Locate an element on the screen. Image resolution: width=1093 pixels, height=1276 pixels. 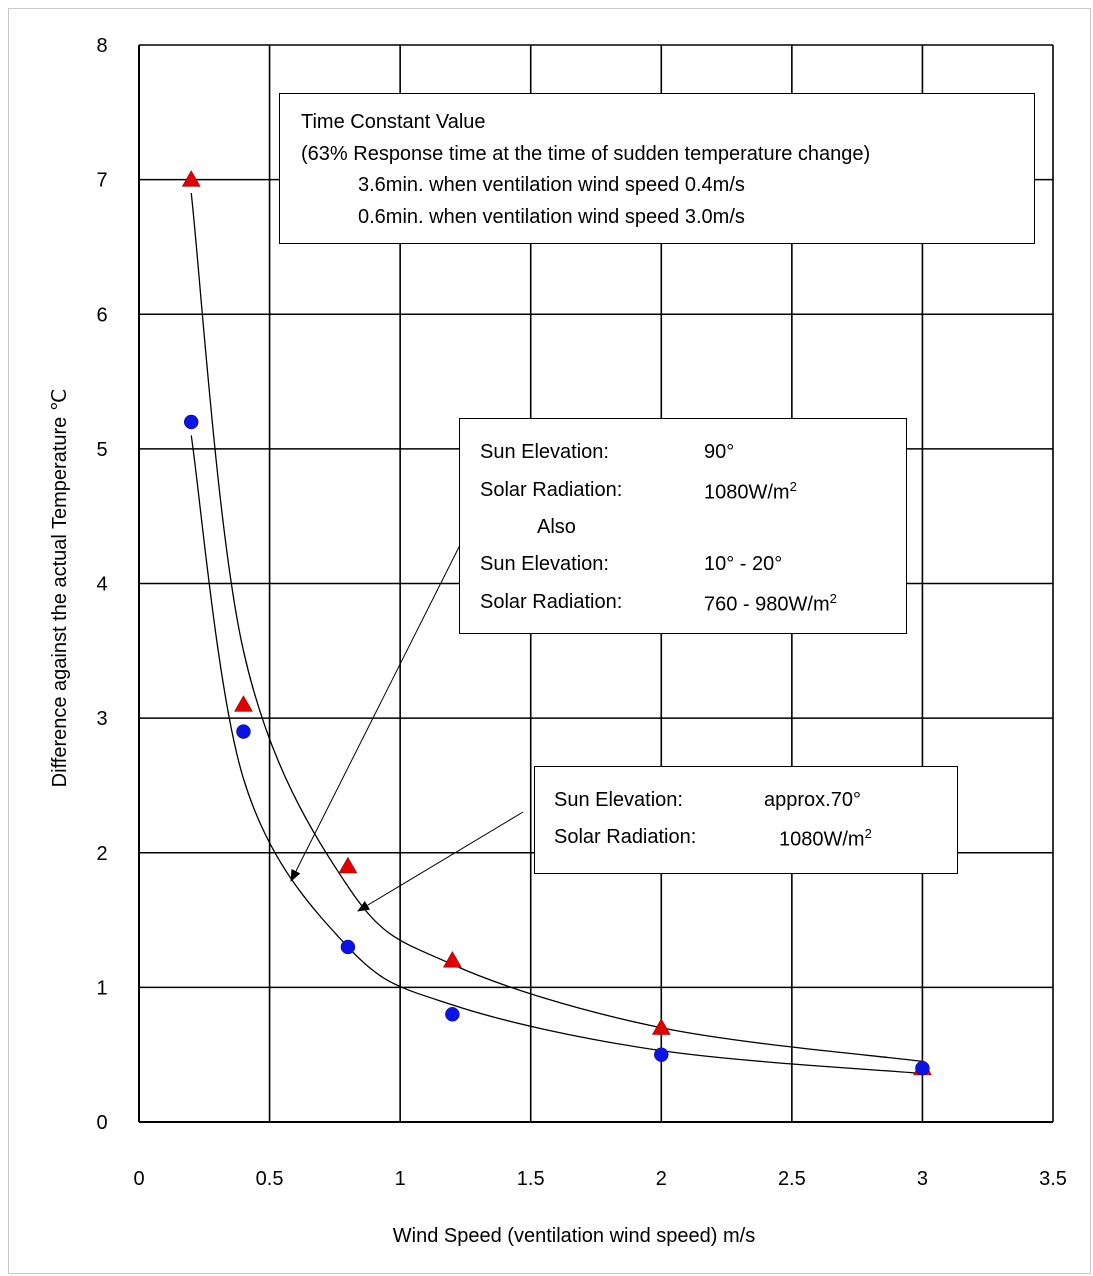
sun-elevation-value-3: approx.70° is located at coordinates (812, 800).